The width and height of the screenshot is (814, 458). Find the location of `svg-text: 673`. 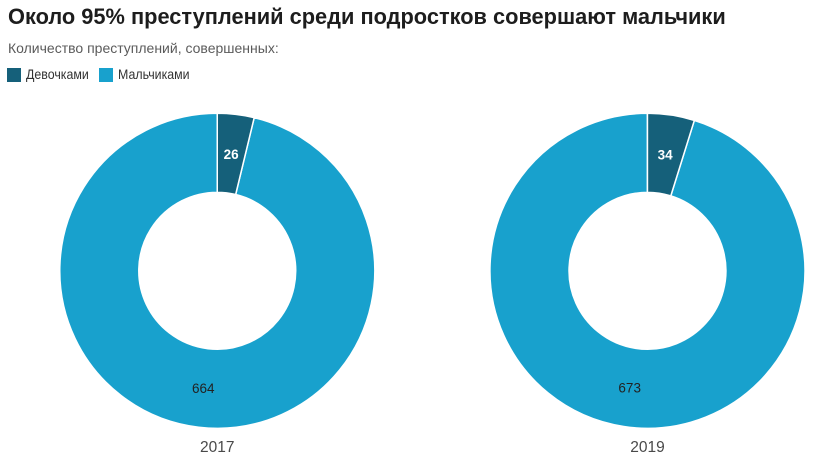

svg-text: 673 is located at coordinates (629, 388).